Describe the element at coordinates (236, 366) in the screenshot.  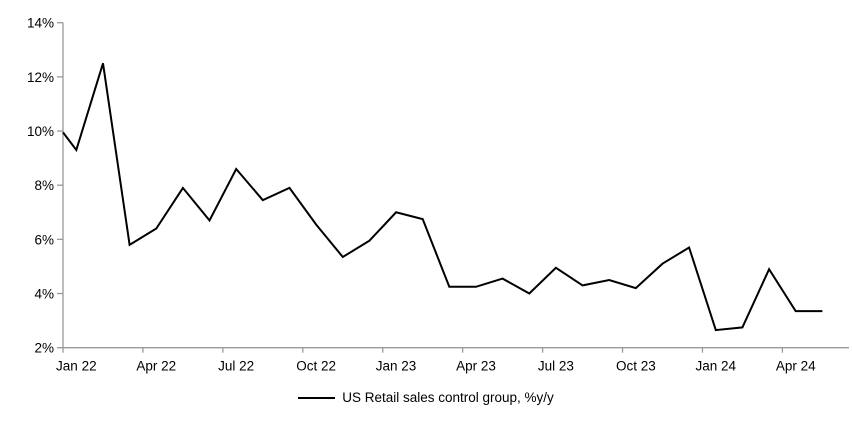
I see `x-tick-label: Jul 22` at that location.